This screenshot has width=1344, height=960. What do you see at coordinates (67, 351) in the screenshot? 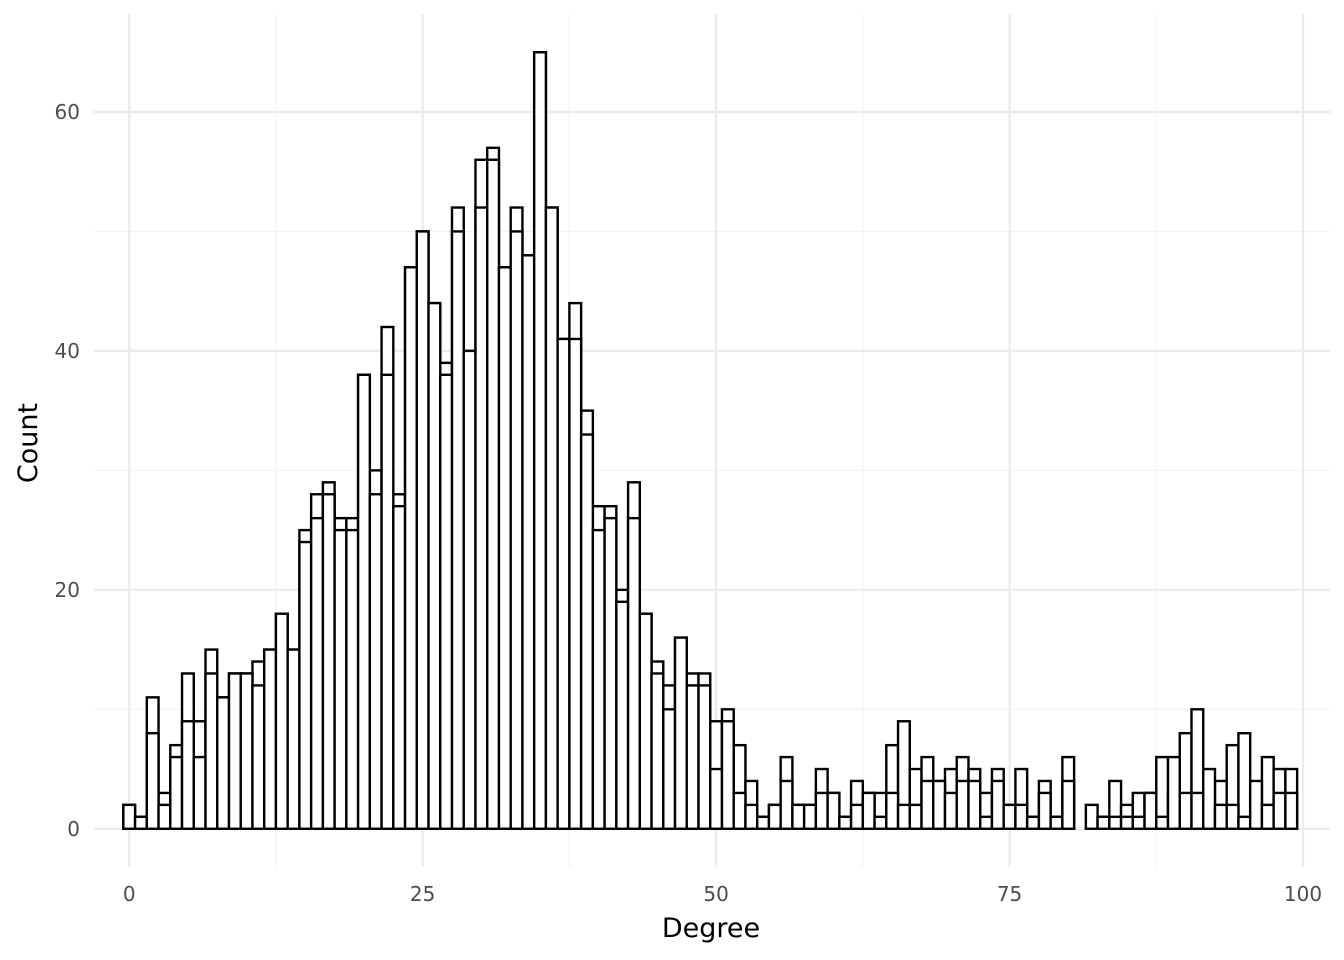
I see `y-tick-label: 40` at bounding box center [67, 351].